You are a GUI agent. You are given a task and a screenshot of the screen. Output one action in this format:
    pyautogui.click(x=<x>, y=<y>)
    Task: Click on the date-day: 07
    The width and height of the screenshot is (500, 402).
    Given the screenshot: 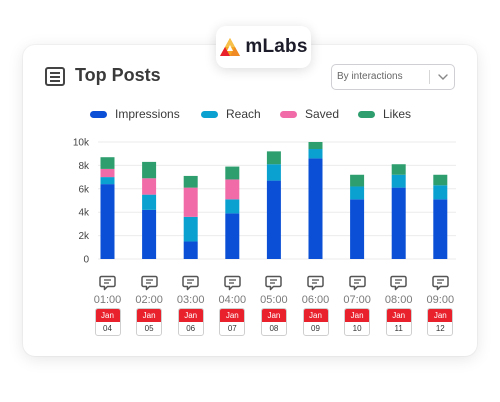 What is the action you would take?
    pyautogui.click(x=232, y=328)
    